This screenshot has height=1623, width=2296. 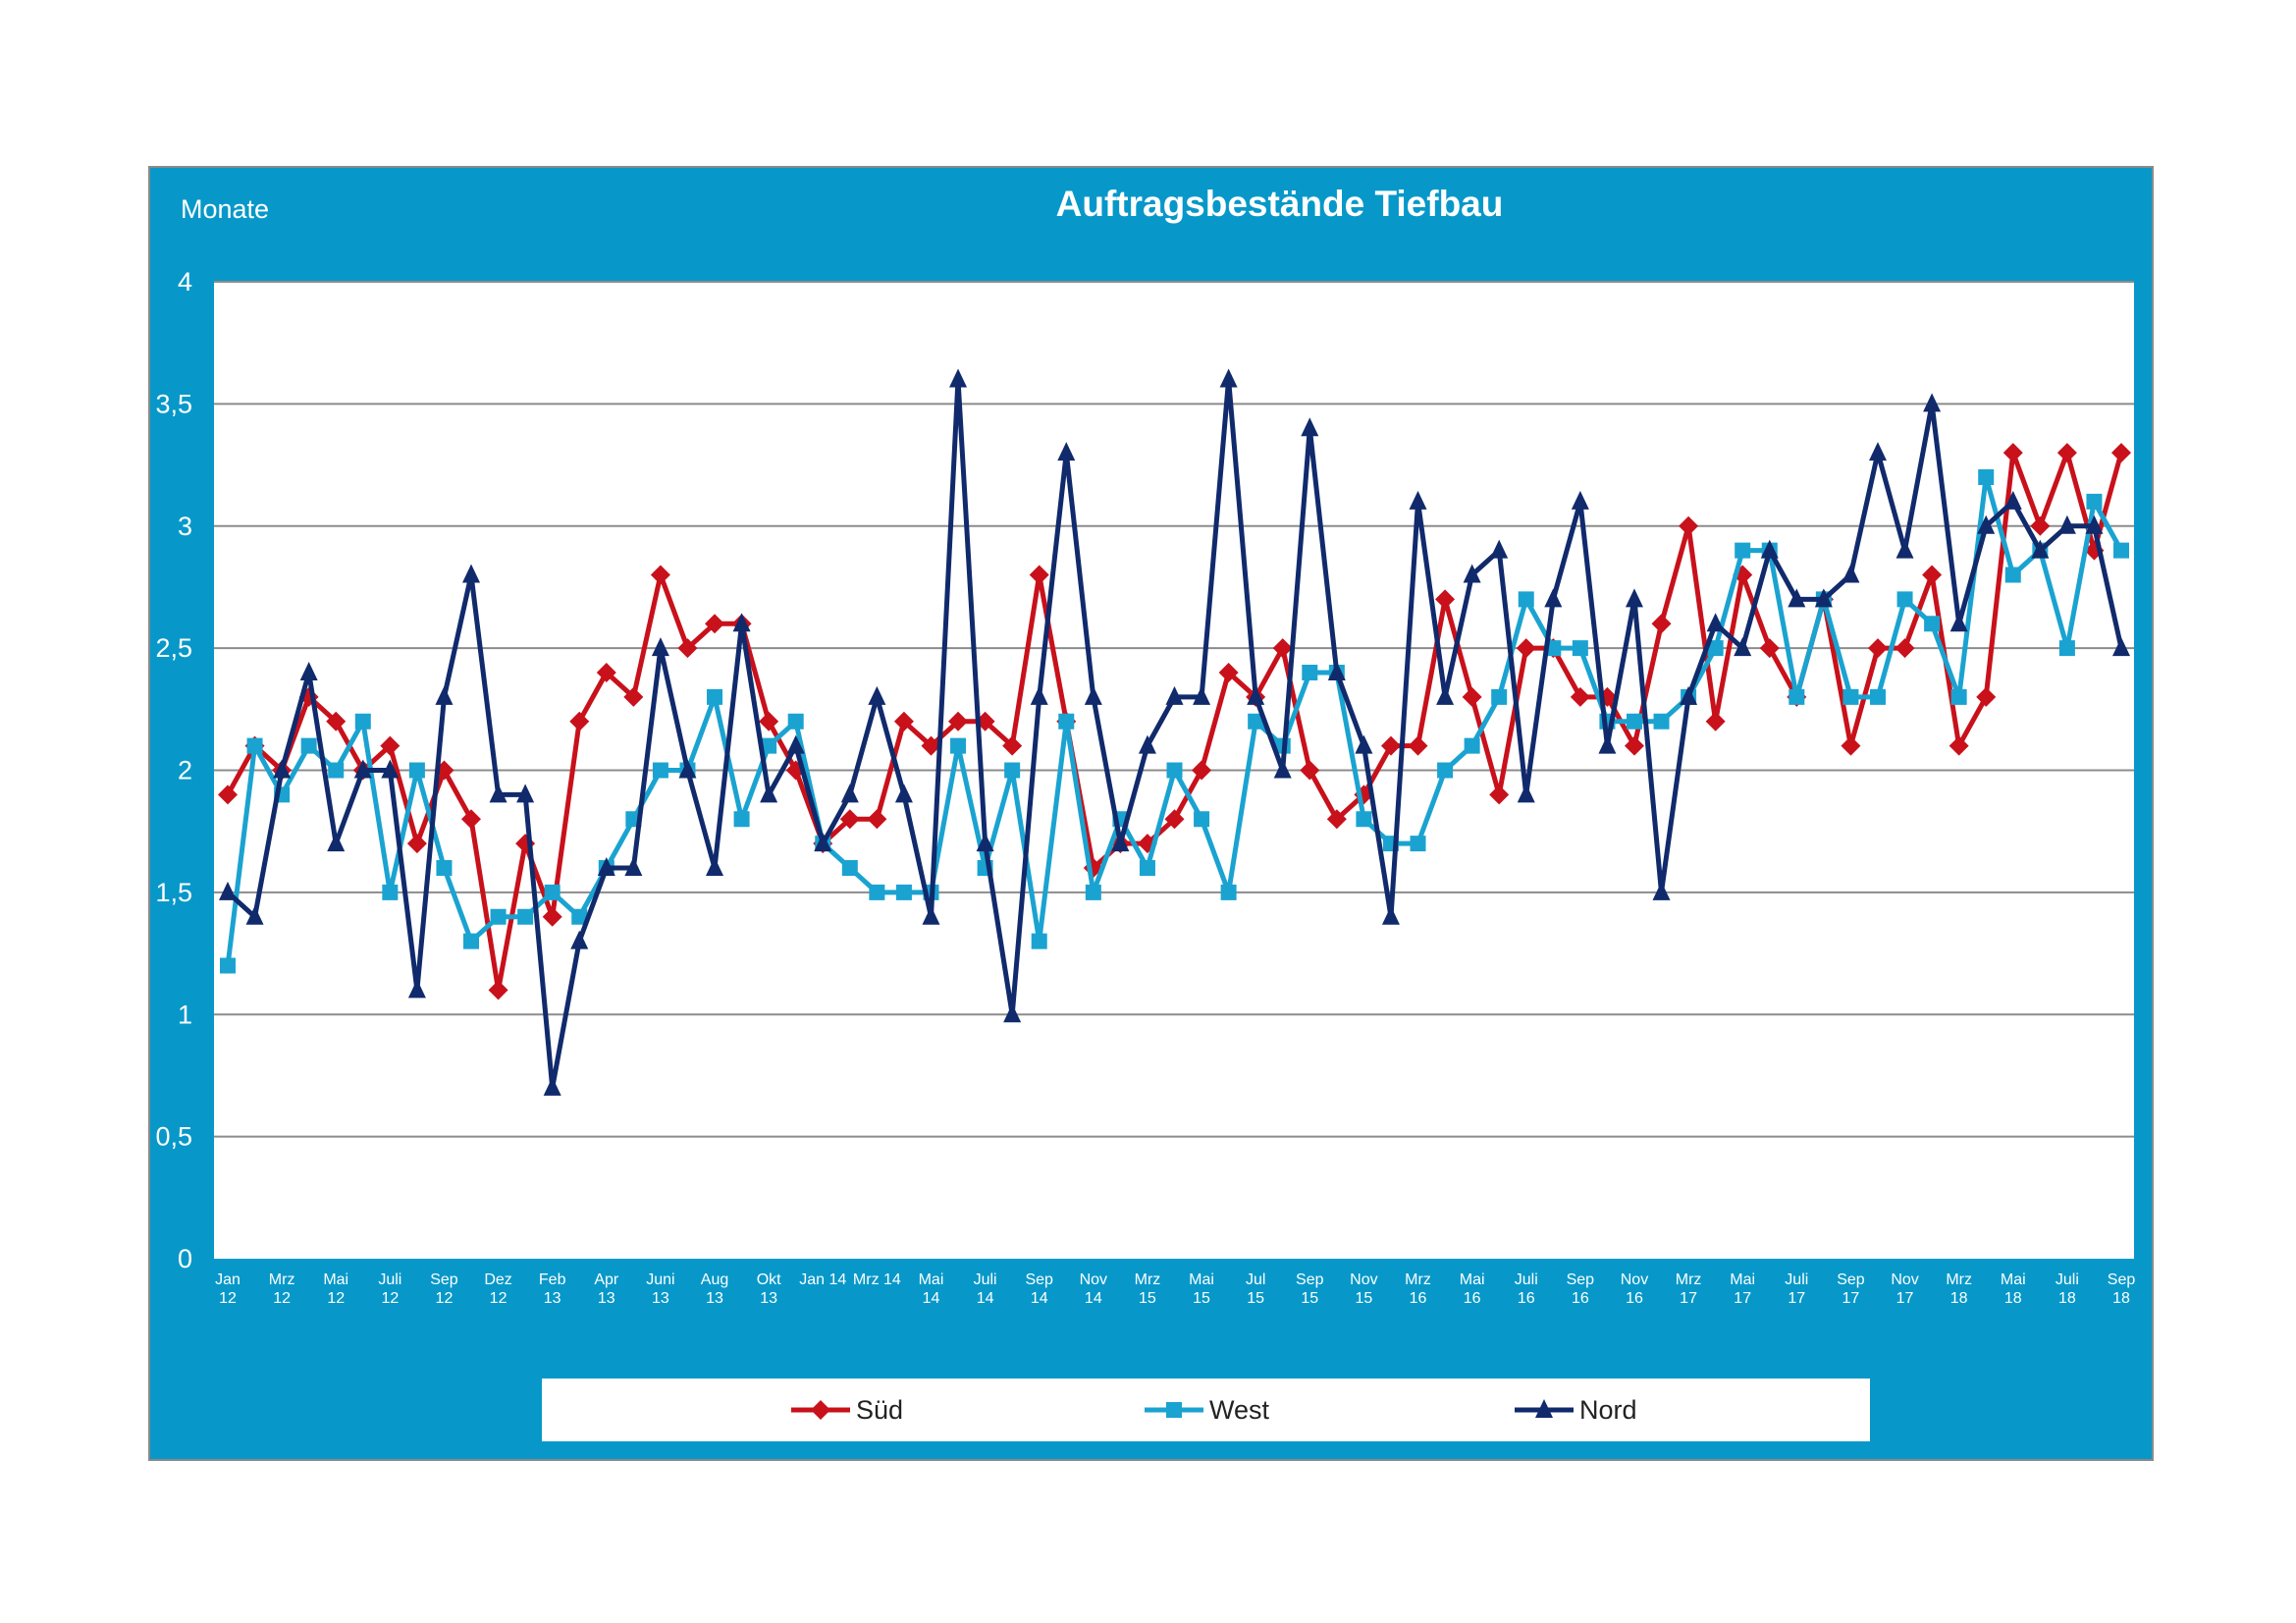 I want to click on x-tick-label-line: Juli, so click(x=1526, y=1279).